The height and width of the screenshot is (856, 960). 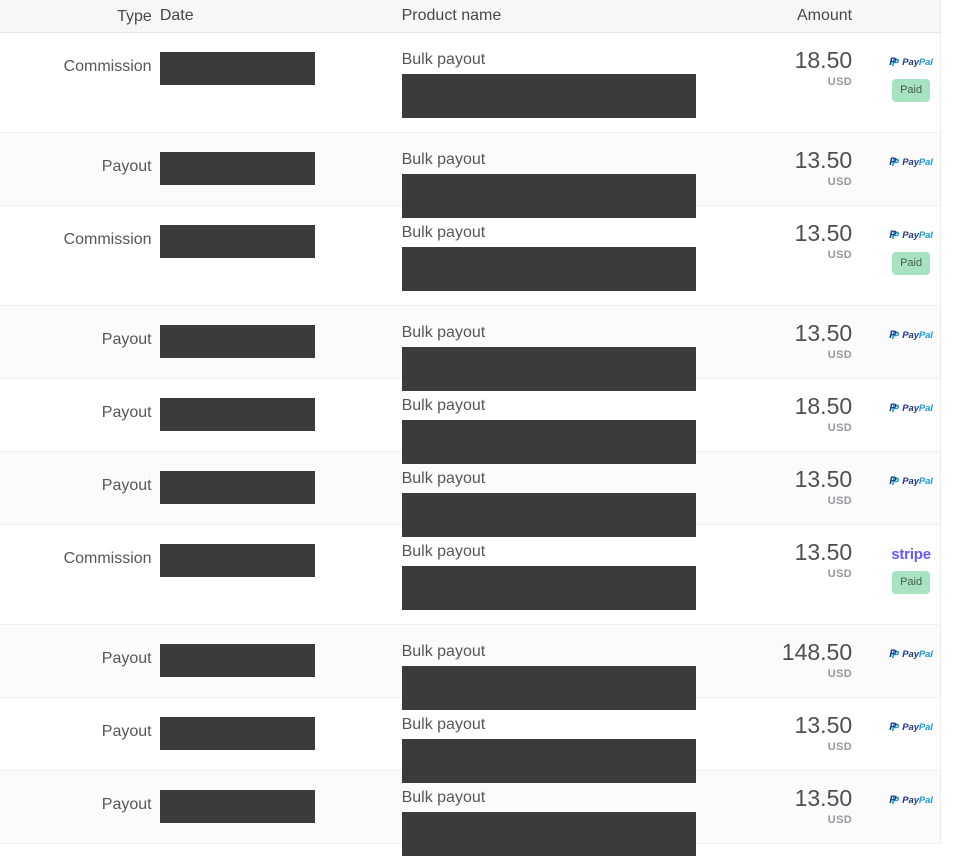 I want to click on amount-cell: 148.50 USD, so click(x=774, y=661).